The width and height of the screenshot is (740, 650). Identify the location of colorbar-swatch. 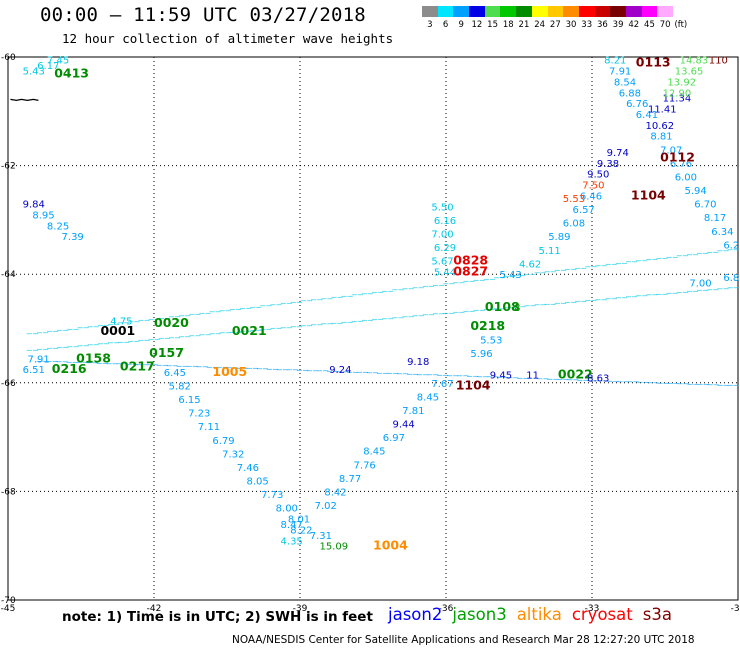
(524, 11).